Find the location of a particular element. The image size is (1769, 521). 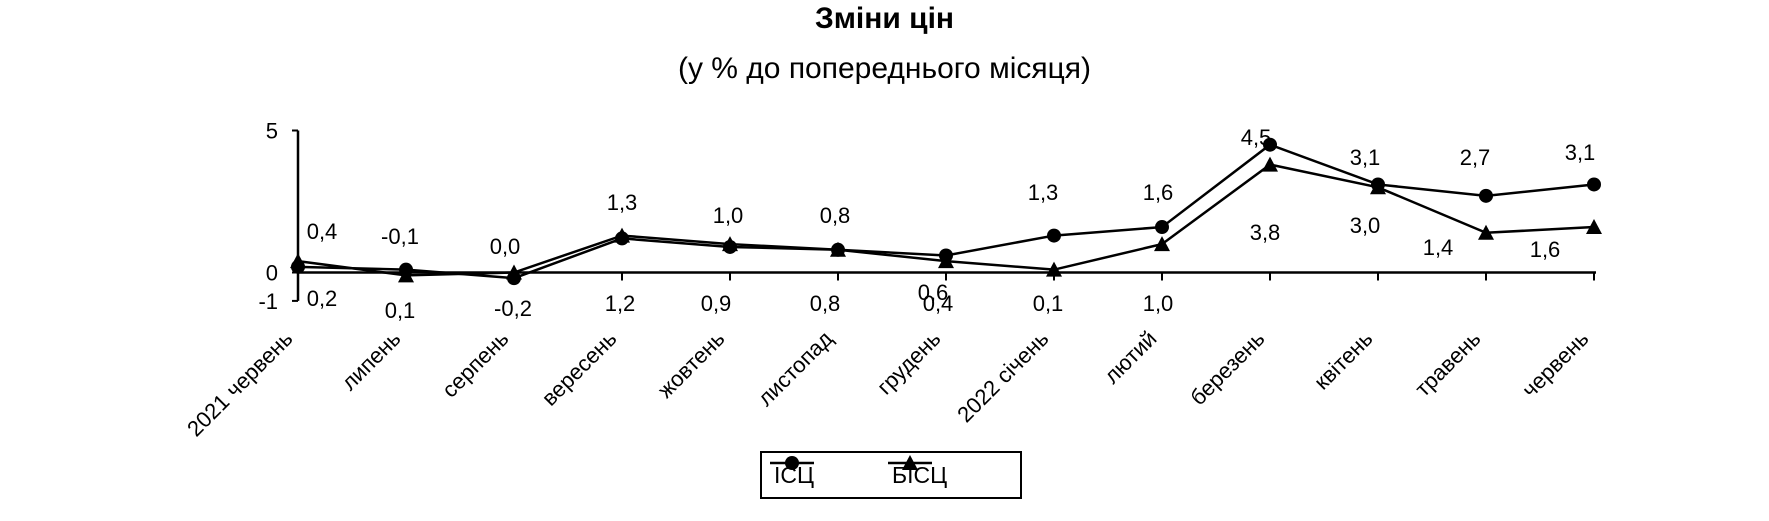

chart-legend: ІСЦ БІСЦ is located at coordinates (891, 475).